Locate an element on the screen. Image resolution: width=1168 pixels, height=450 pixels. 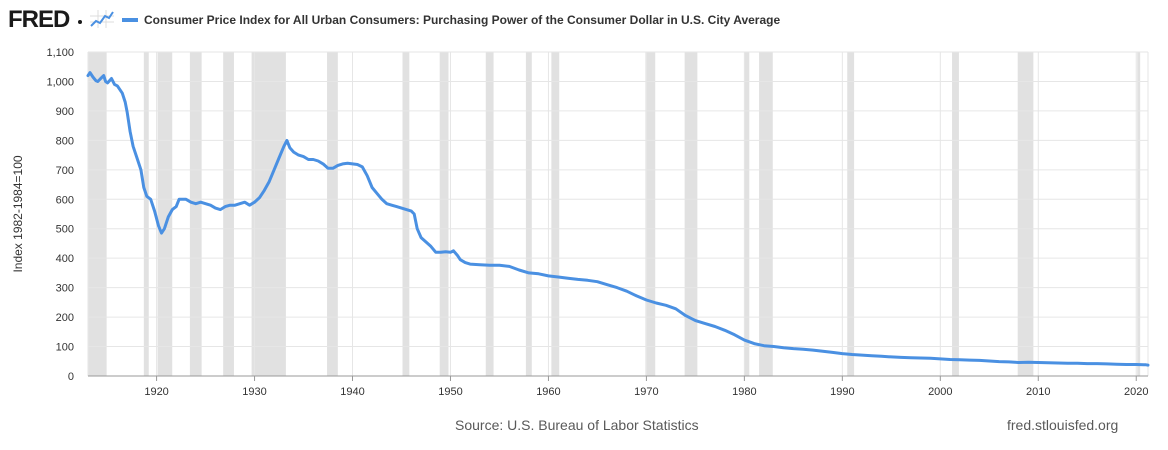
legend-swatch is located at coordinates (130, 20).